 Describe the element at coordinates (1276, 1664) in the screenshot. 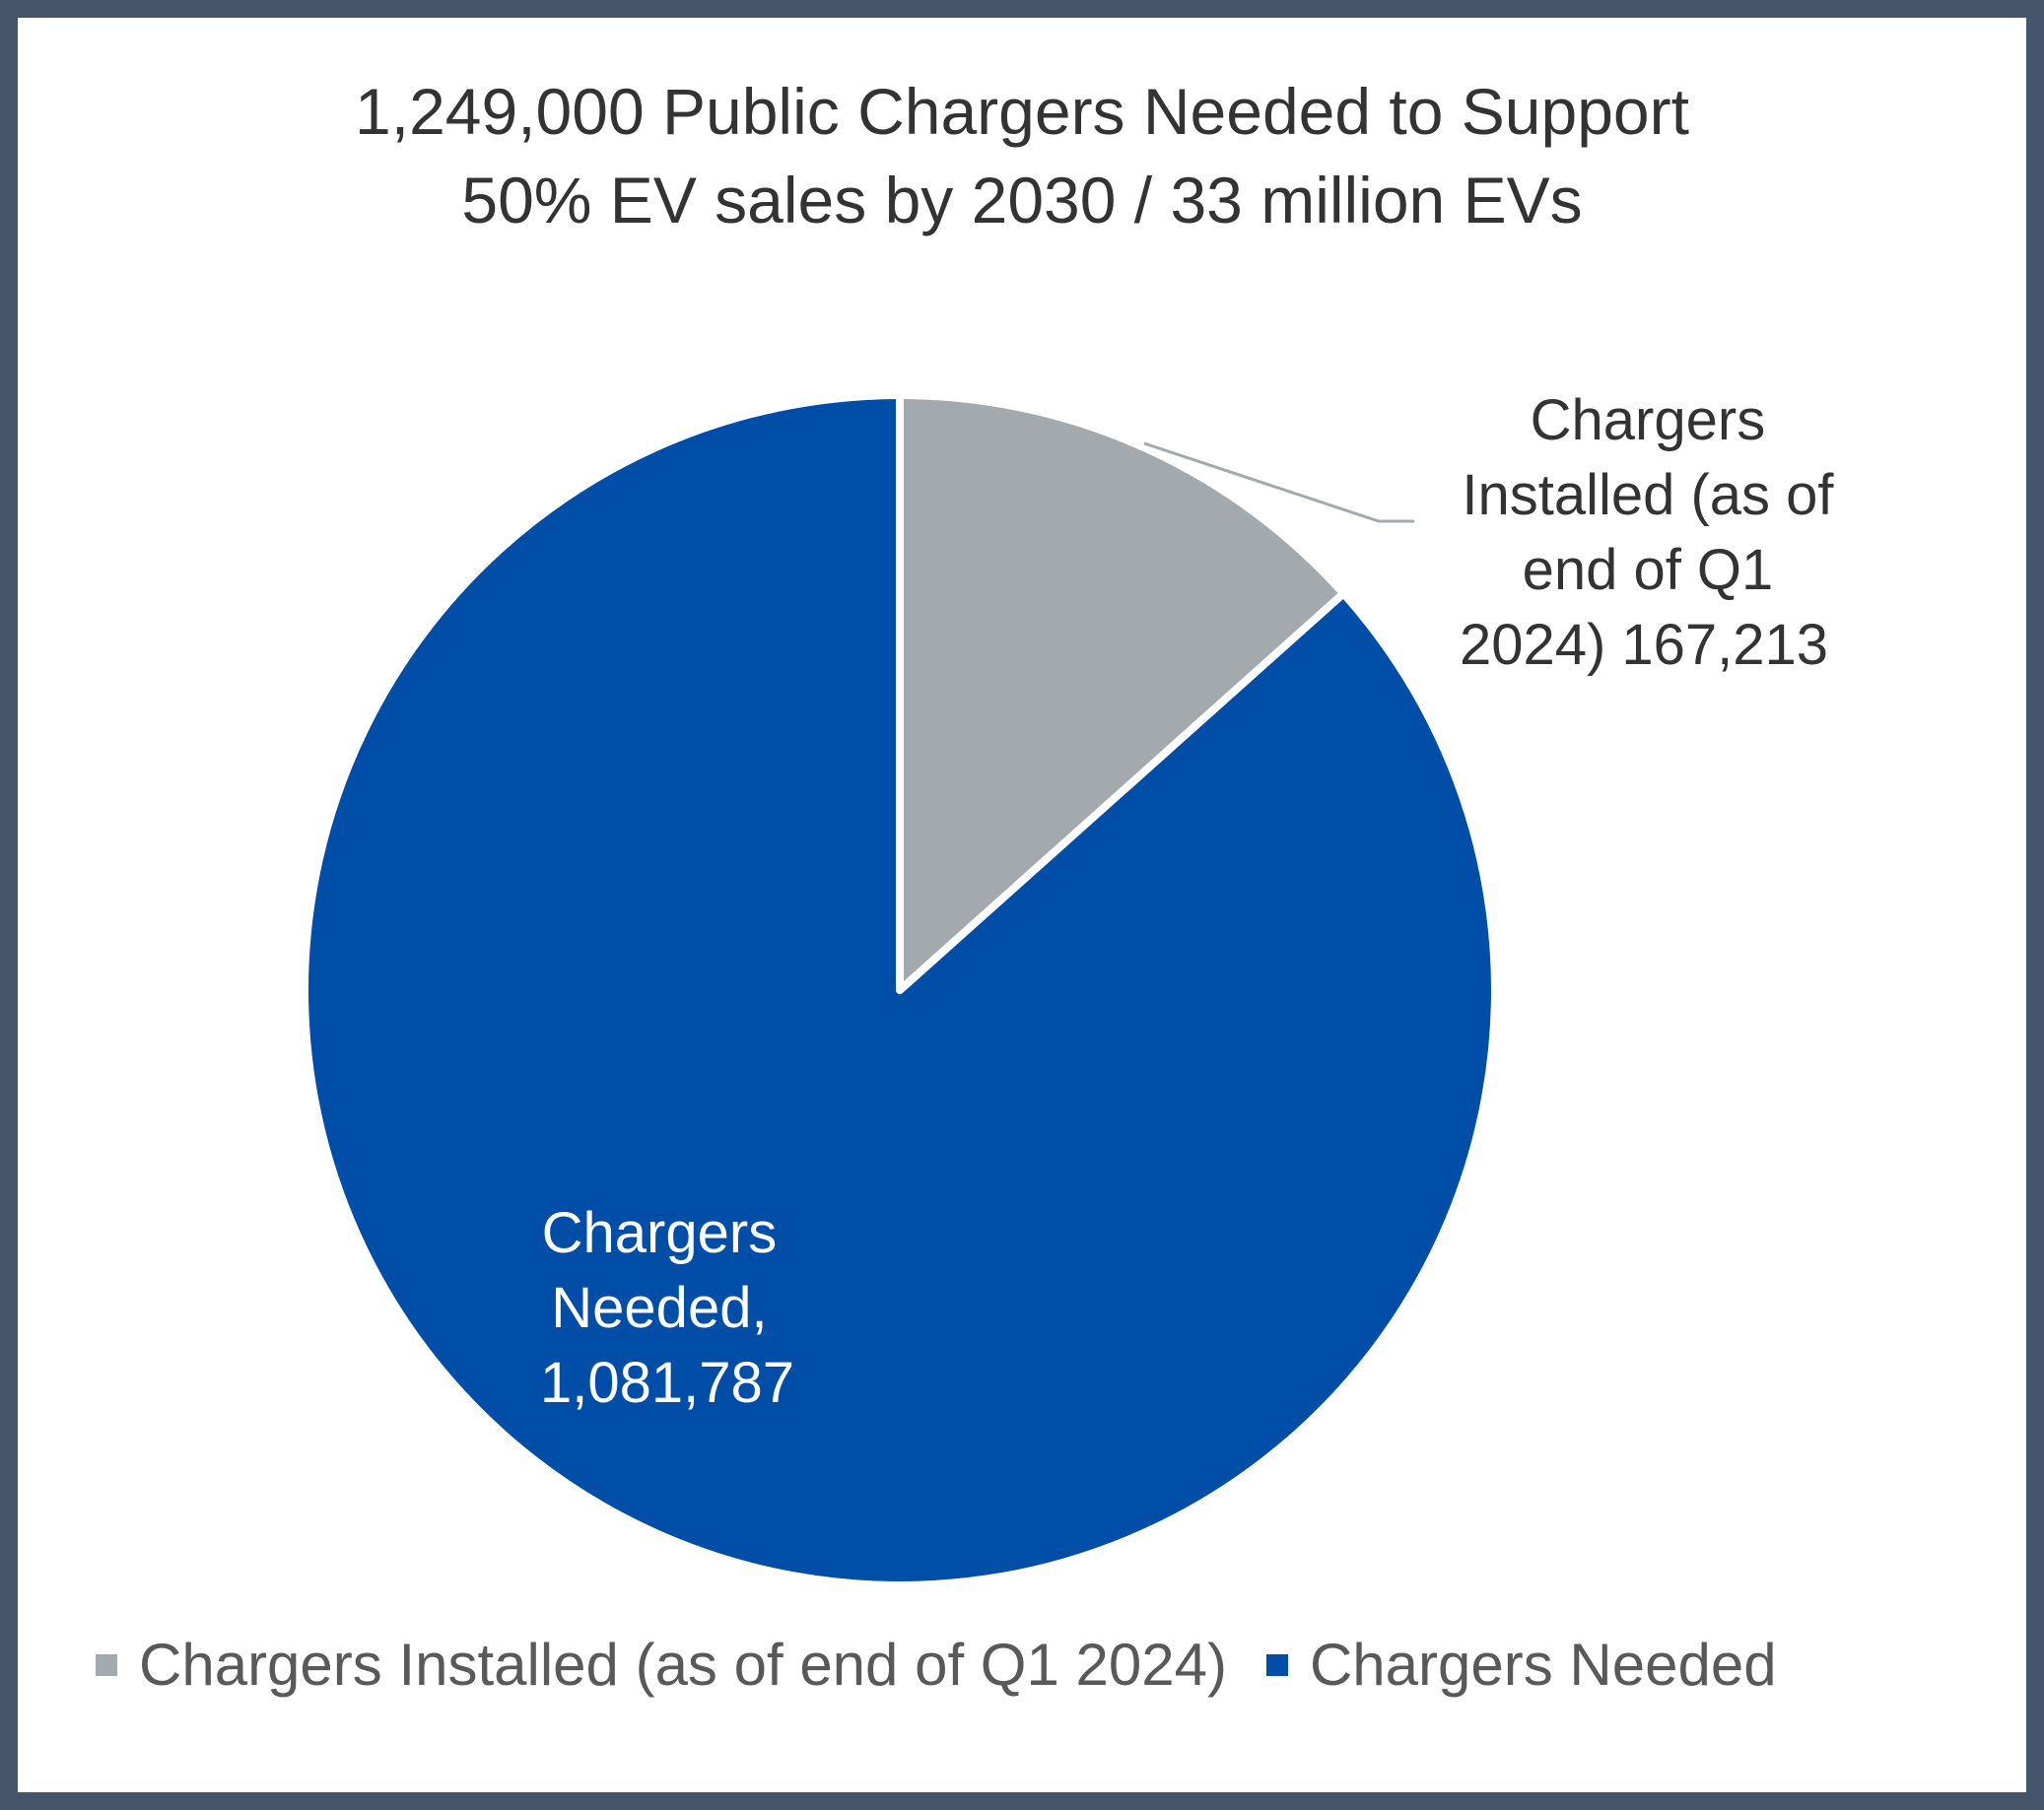

I see `legend-swatch-needed` at that location.